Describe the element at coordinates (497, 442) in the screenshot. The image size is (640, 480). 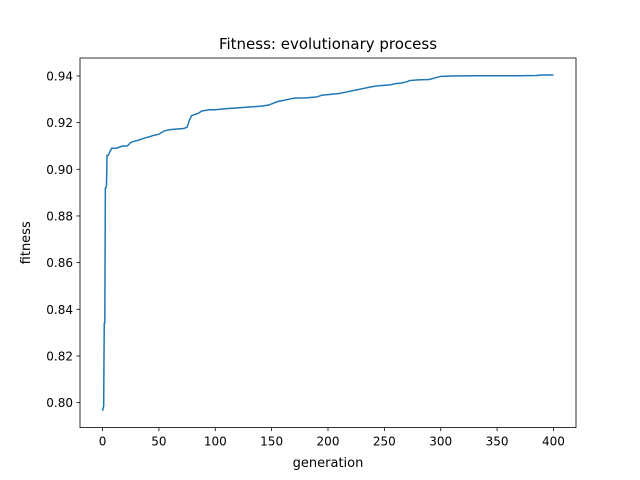
I see `x-tick-label: 350` at that location.